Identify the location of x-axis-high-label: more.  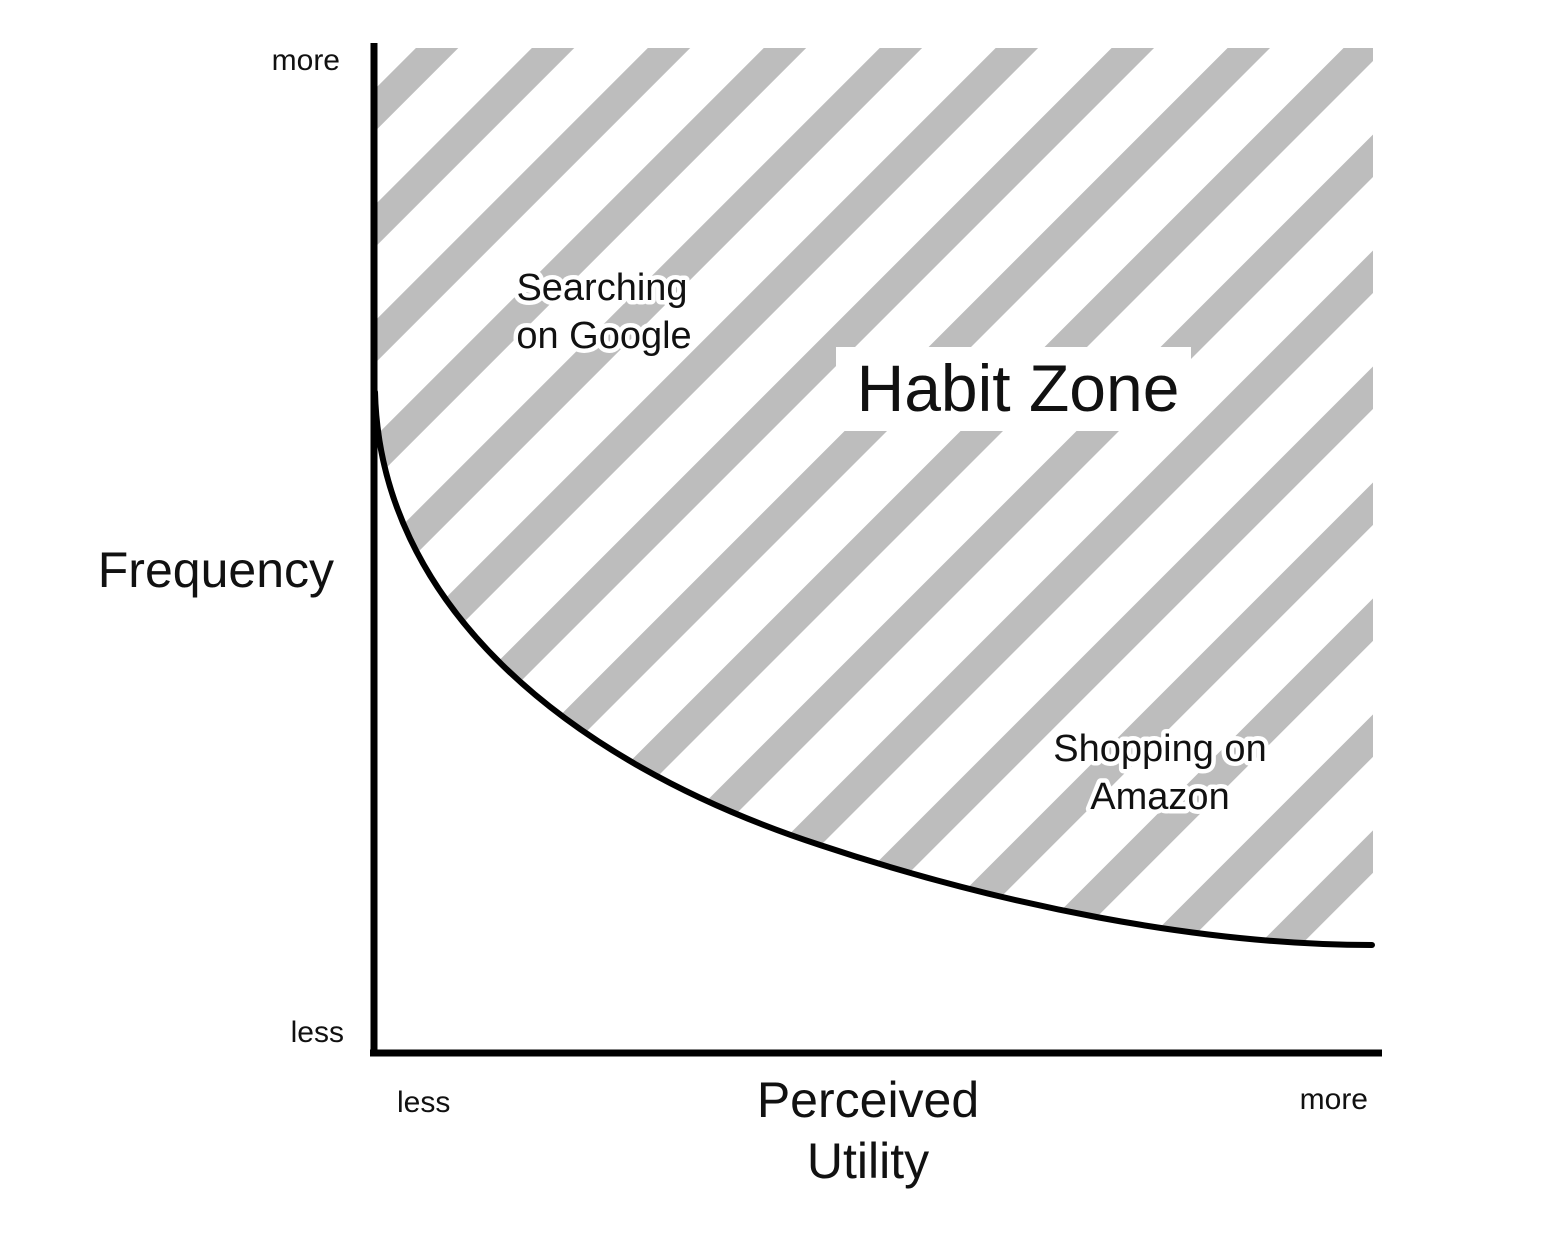
(1334, 1099).